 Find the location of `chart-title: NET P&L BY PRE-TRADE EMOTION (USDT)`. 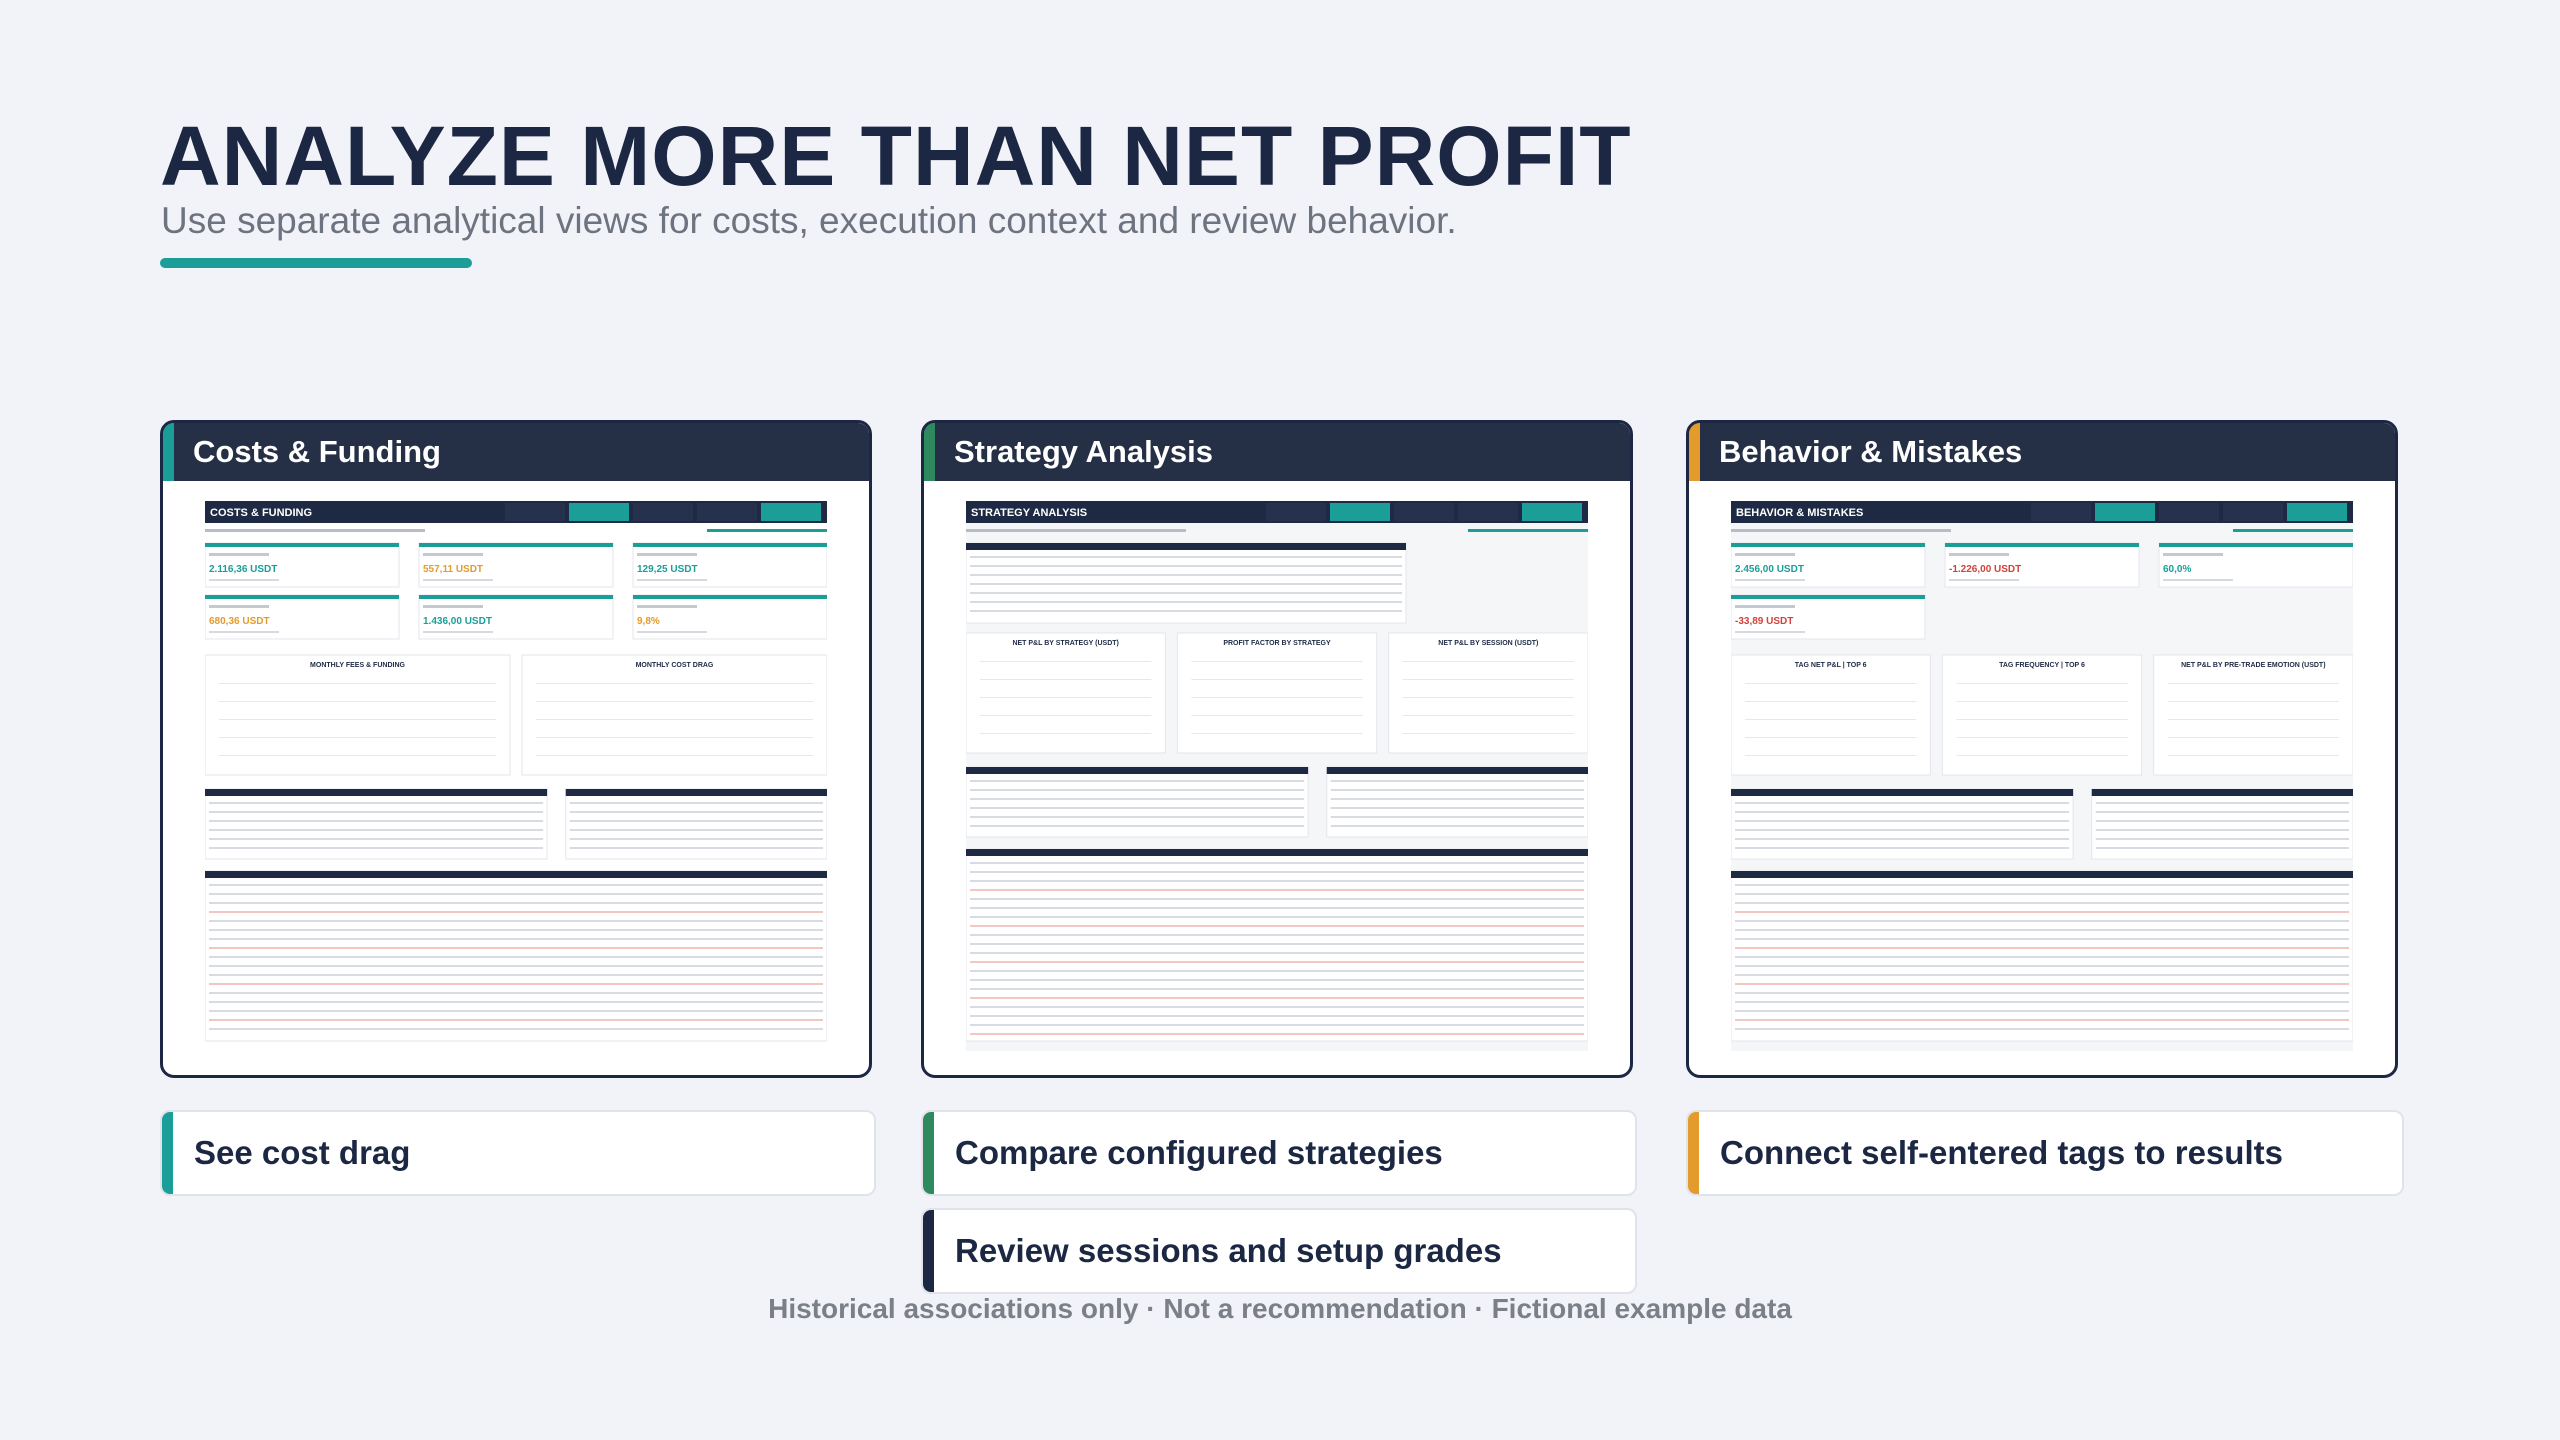

chart-title: NET P&L BY PRE-TRADE EMOTION (USDT) is located at coordinates (2253, 665).